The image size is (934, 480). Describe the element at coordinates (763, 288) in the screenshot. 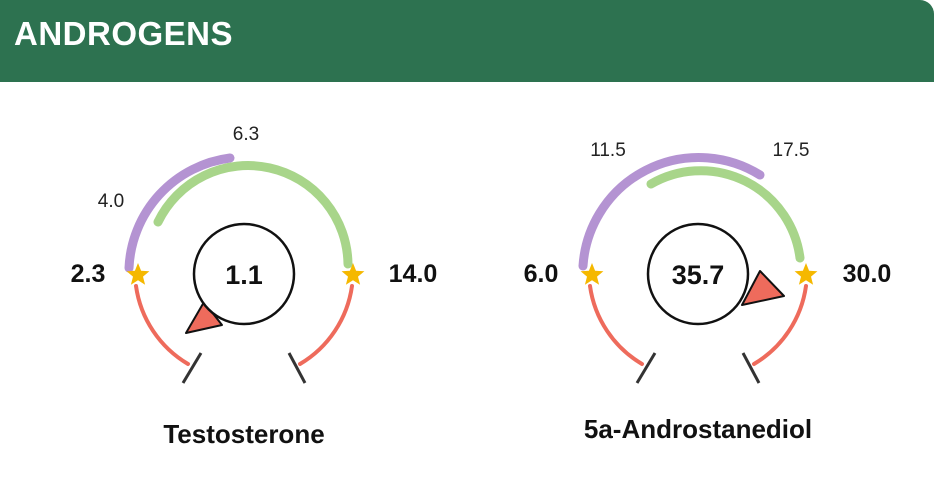

I see `pointer-indicator` at that location.